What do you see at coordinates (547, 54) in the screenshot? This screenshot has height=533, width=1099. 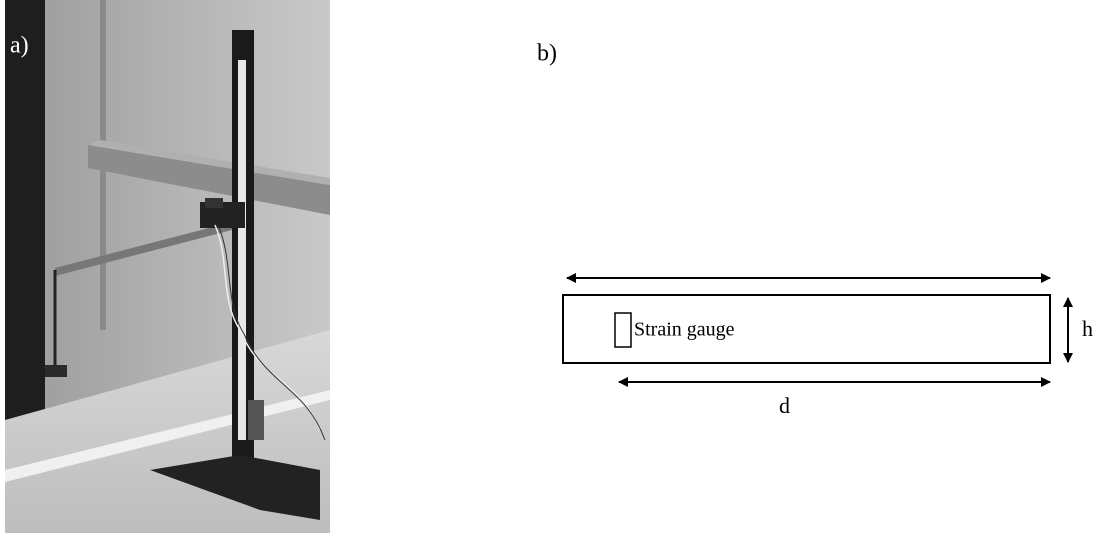 I see `panel-label: b)` at bounding box center [547, 54].